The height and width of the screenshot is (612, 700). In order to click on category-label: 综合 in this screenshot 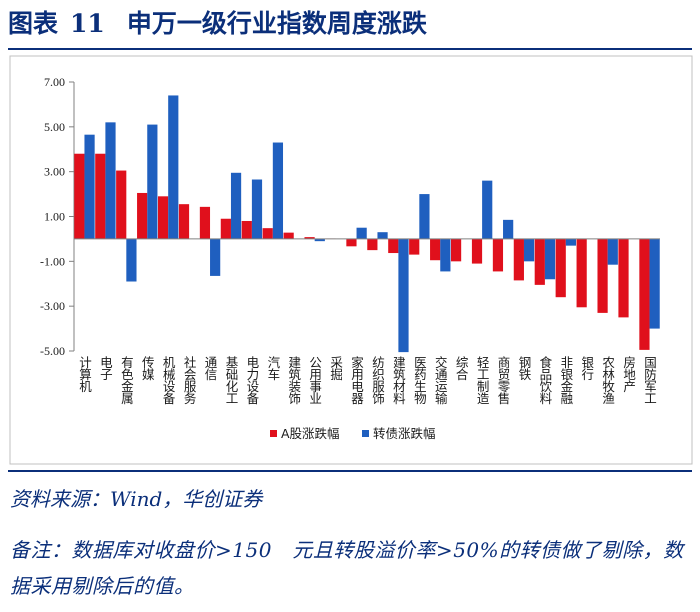, I will do `click(461, 368)`.